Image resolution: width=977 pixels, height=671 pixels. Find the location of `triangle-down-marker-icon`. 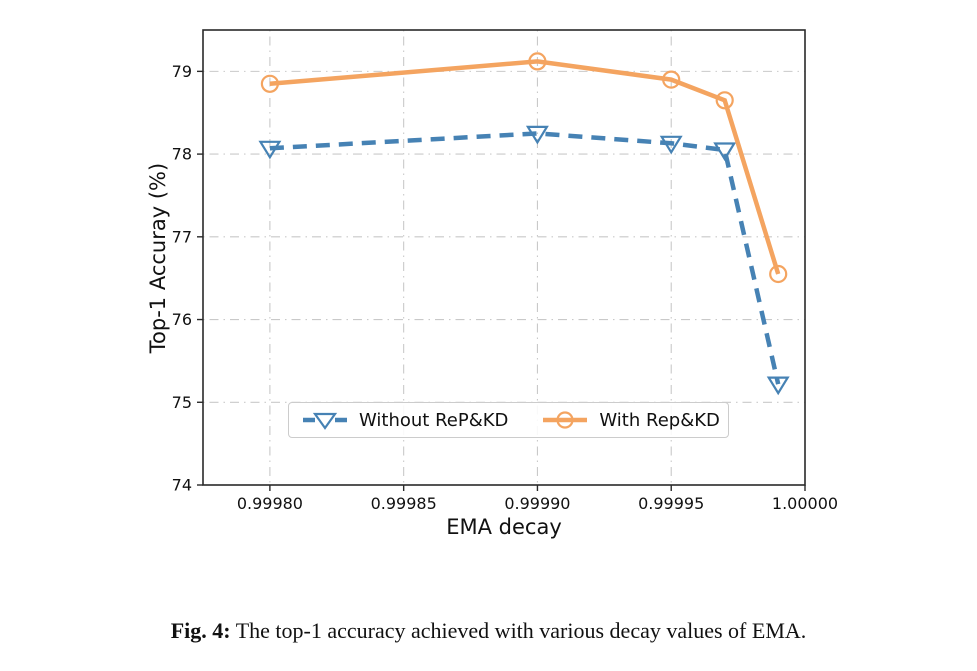

triangle-down-marker-icon is located at coordinates (325, 421).